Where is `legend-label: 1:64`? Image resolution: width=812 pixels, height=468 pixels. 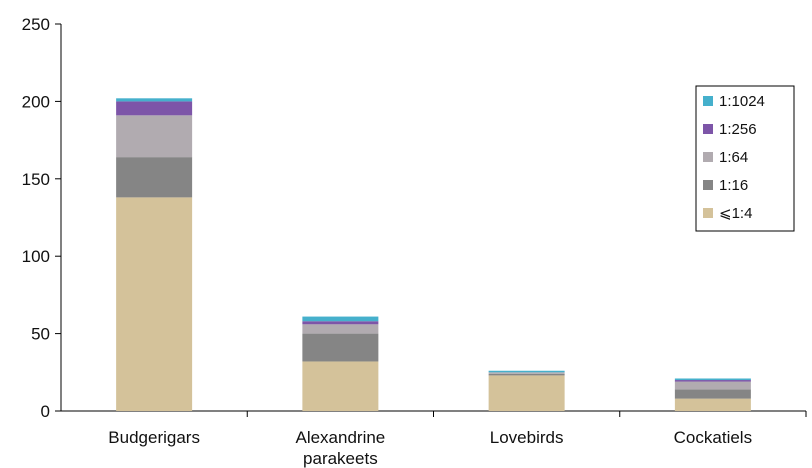
legend-label: 1:64 is located at coordinates (733, 157).